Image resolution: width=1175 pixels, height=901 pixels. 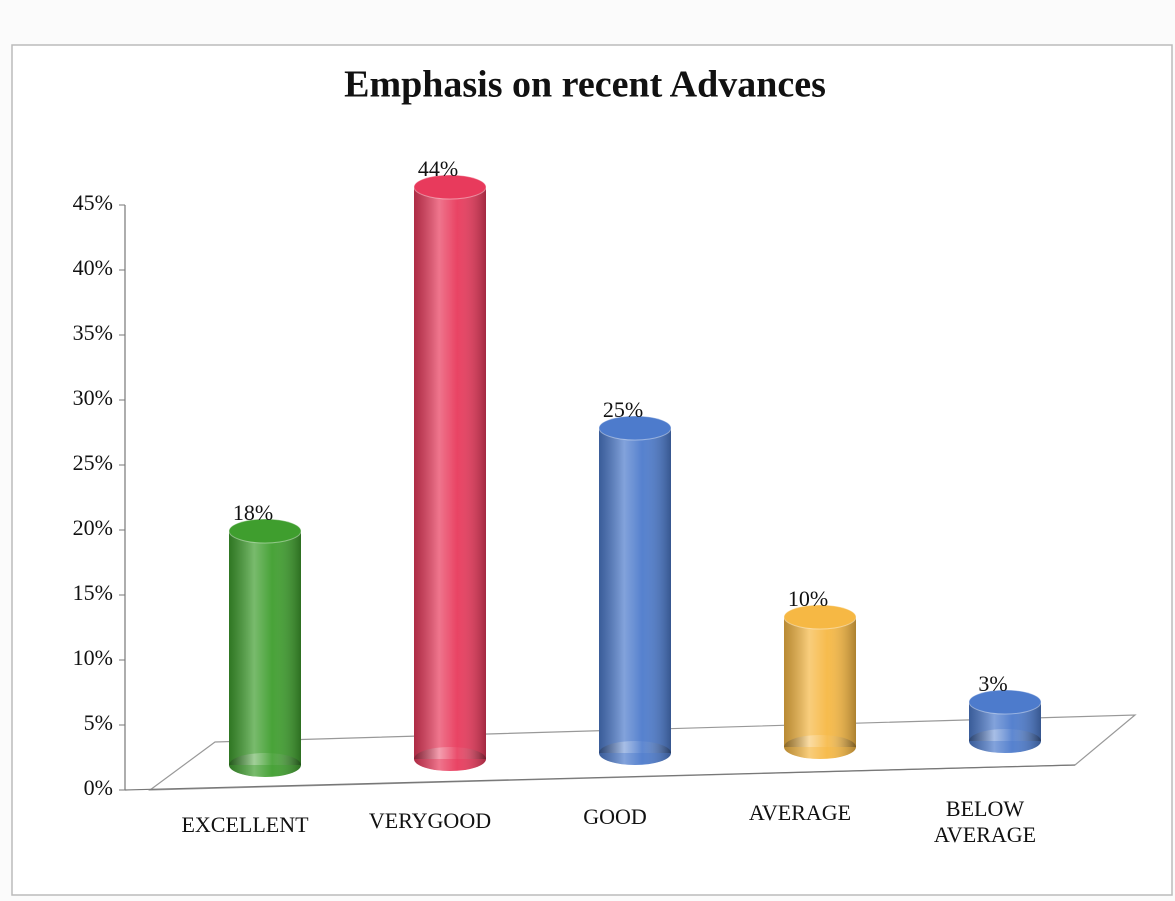 What do you see at coordinates (93, 397) in the screenshot?
I see `y-tick-label: 30%` at bounding box center [93, 397].